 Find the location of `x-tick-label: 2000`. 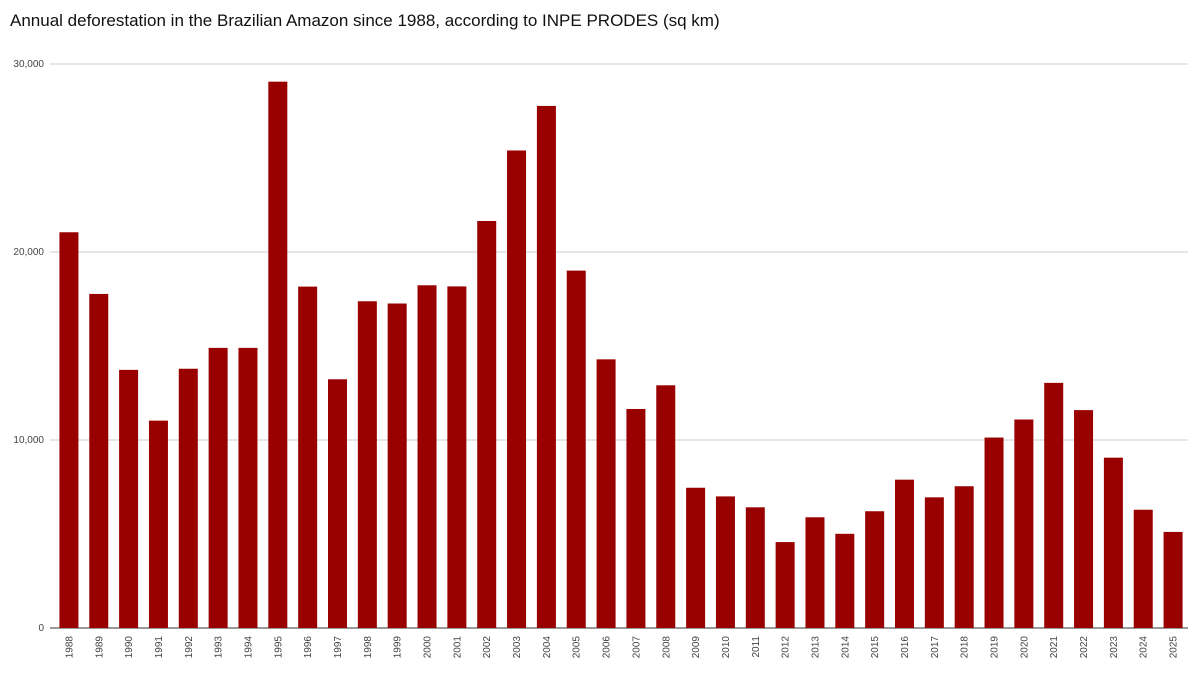

x-tick-label: 2000 is located at coordinates (428, 647).